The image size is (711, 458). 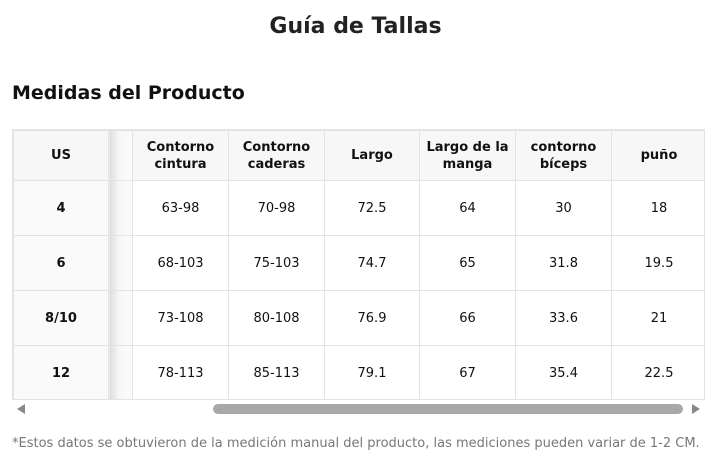 I want to click on row-label: 6, so click(x=61, y=263).